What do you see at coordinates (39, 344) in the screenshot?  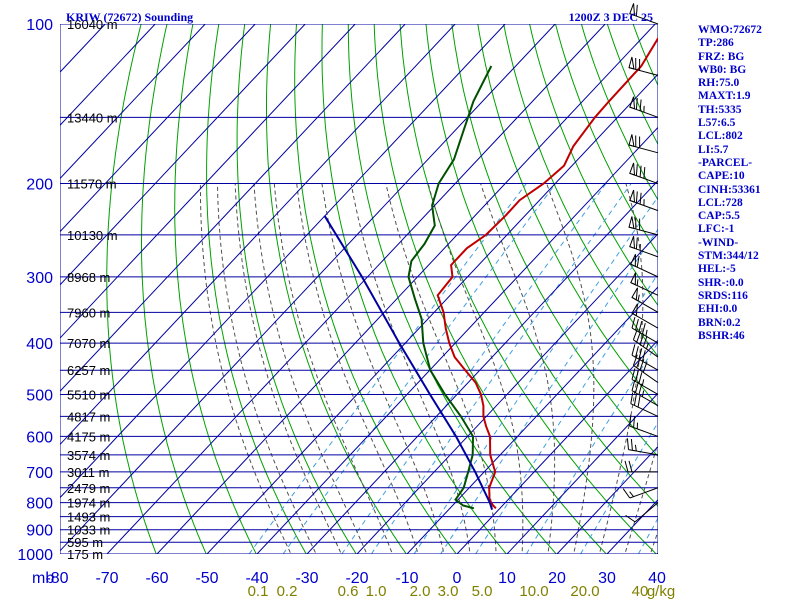 I see `pressure-tick-label: 400` at bounding box center [39, 344].